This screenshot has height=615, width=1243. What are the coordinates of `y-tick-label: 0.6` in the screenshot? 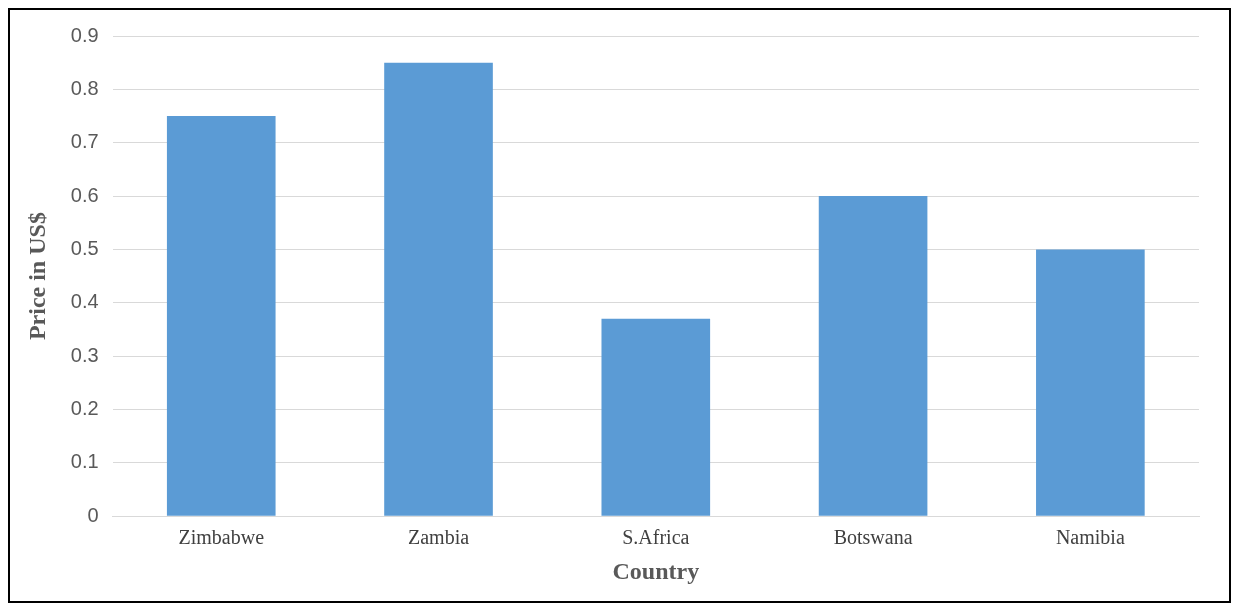 It's located at (84, 194).